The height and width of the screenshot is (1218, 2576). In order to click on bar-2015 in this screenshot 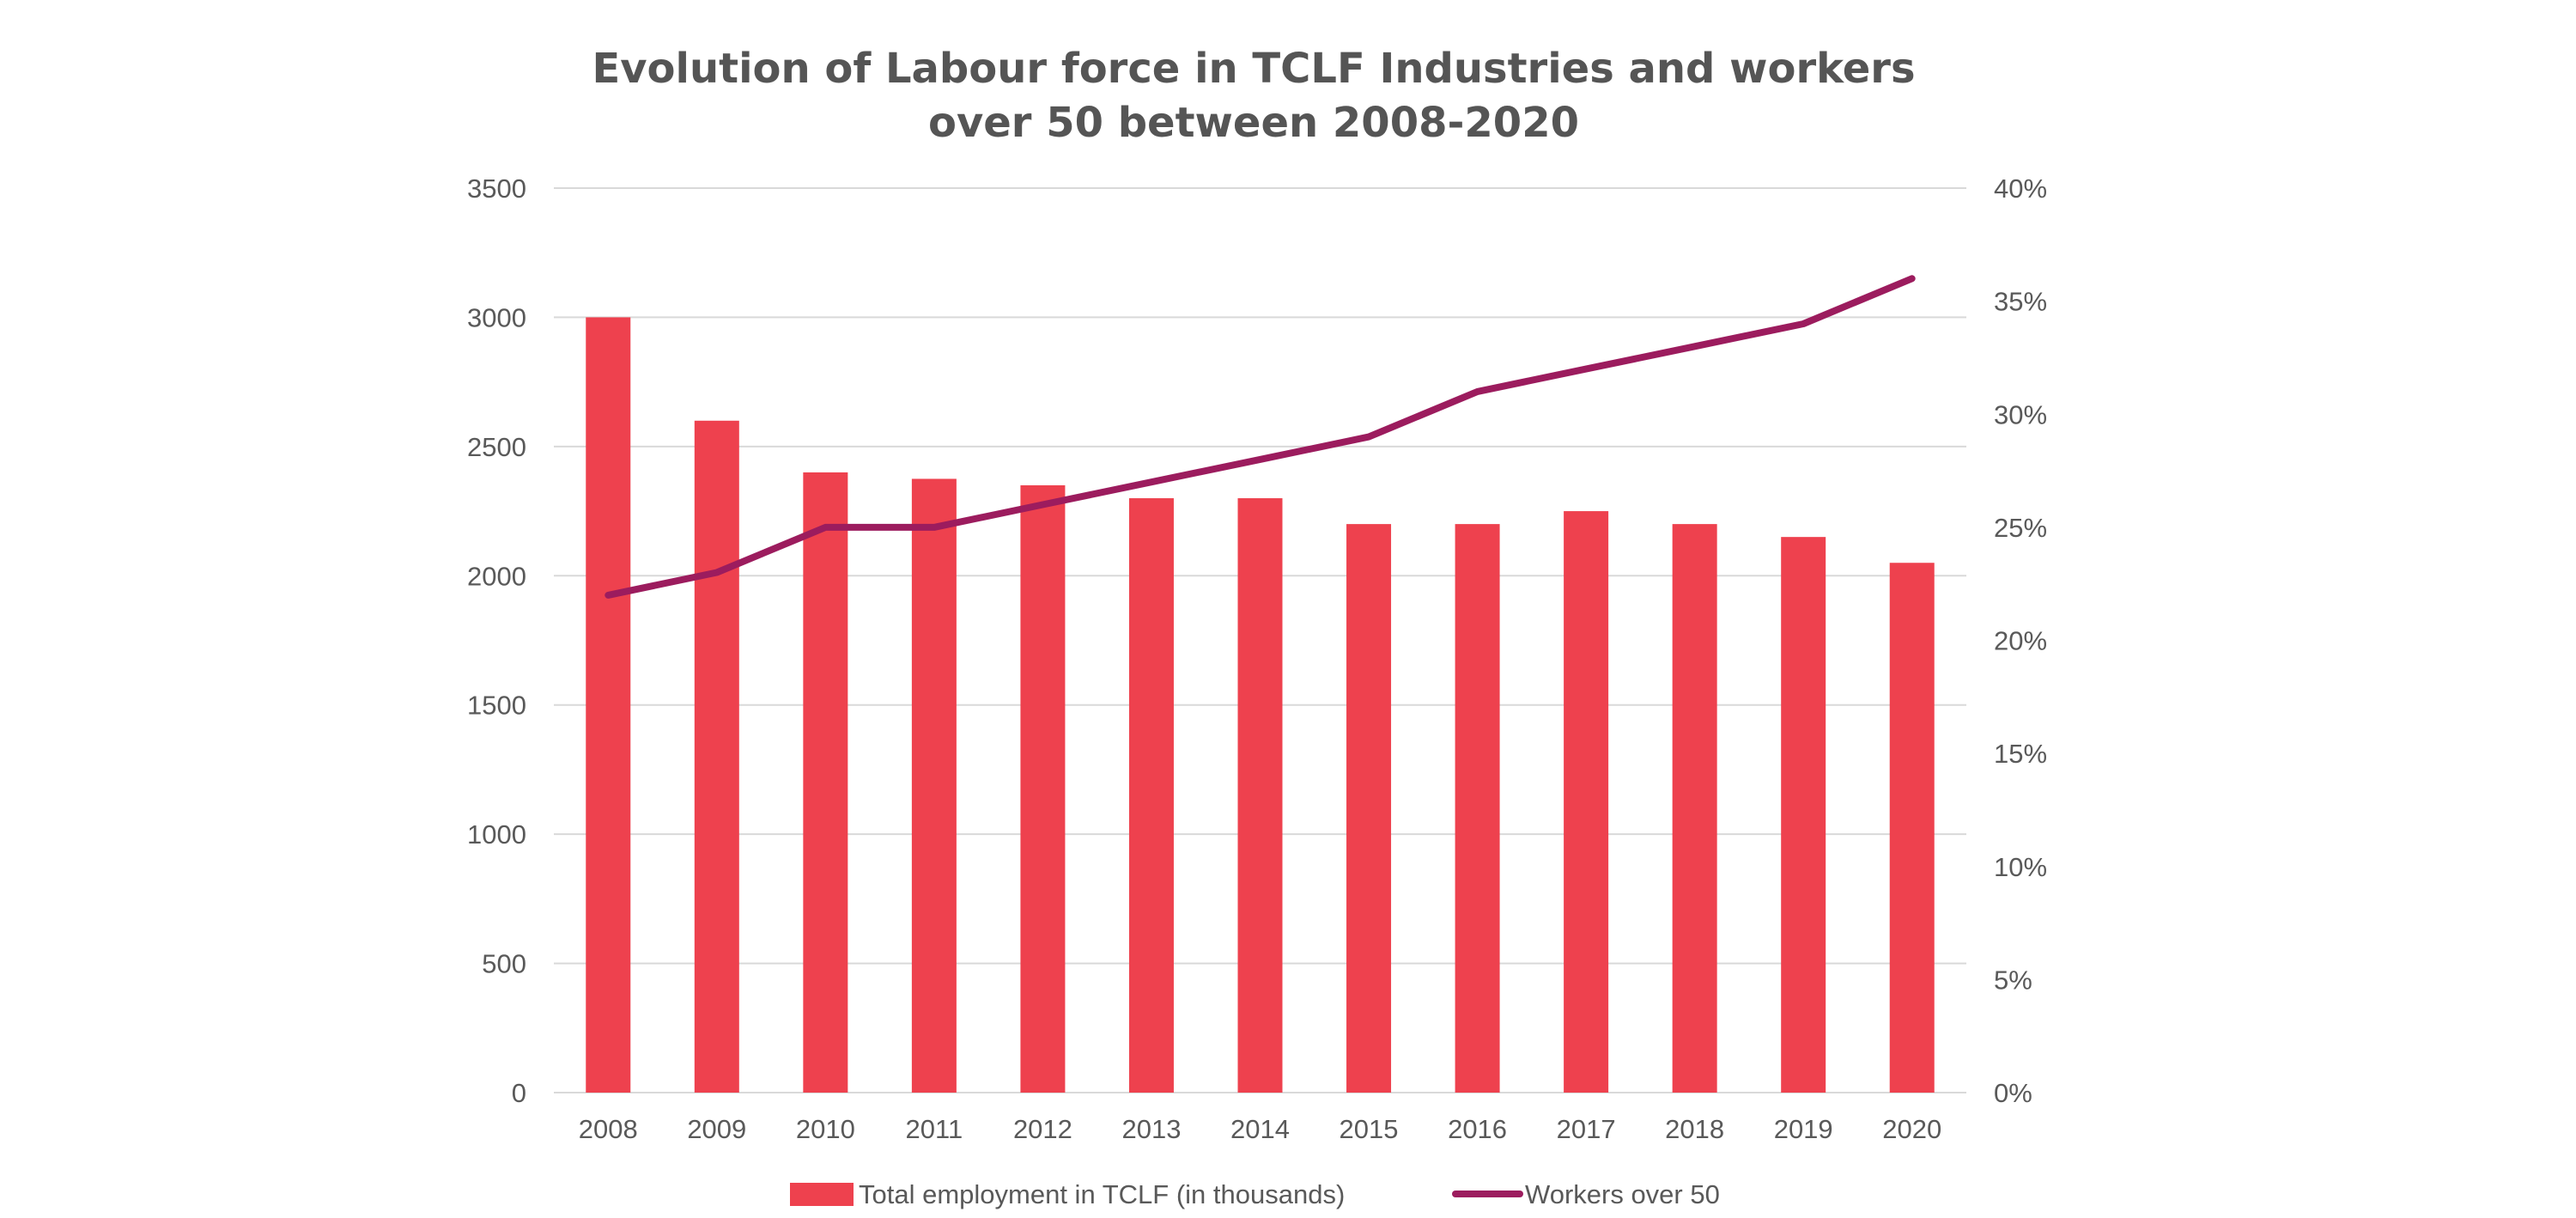, I will do `click(1369, 808)`.